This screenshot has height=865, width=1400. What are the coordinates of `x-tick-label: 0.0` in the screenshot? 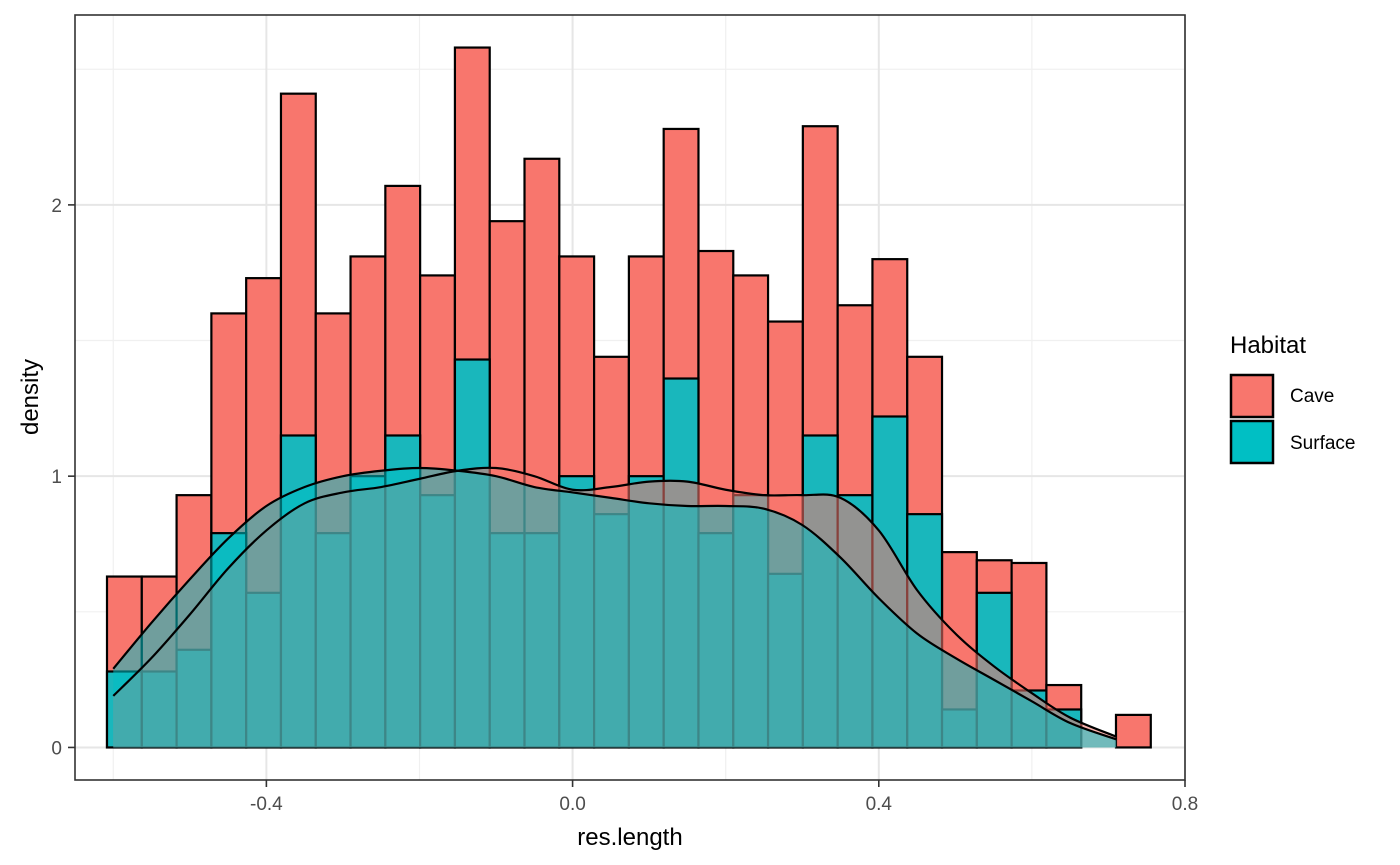 It's located at (572, 804).